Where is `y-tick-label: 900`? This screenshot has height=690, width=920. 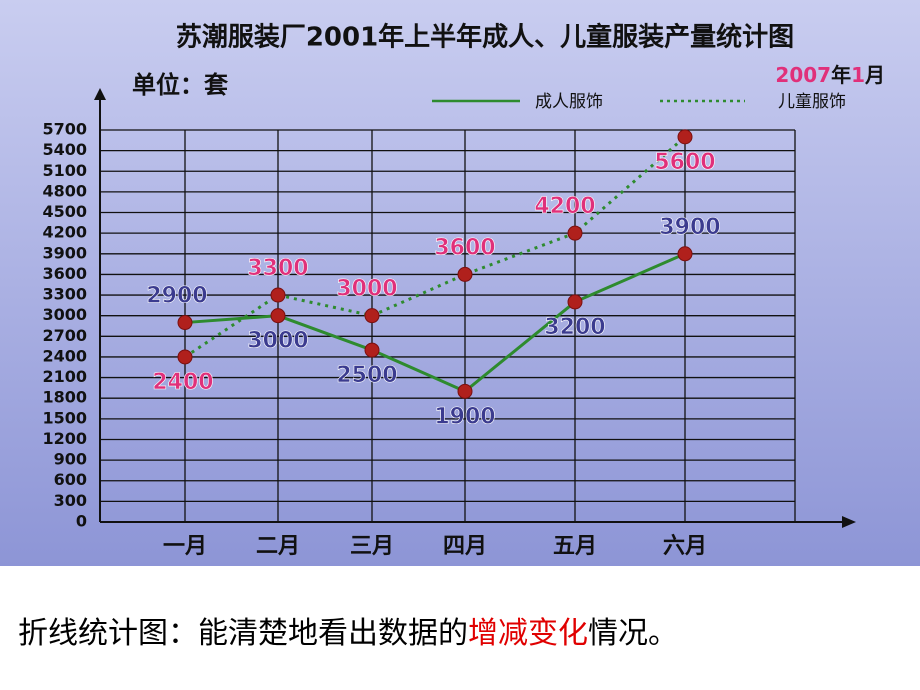
y-tick-label: 900 is located at coordinates (70, 459).